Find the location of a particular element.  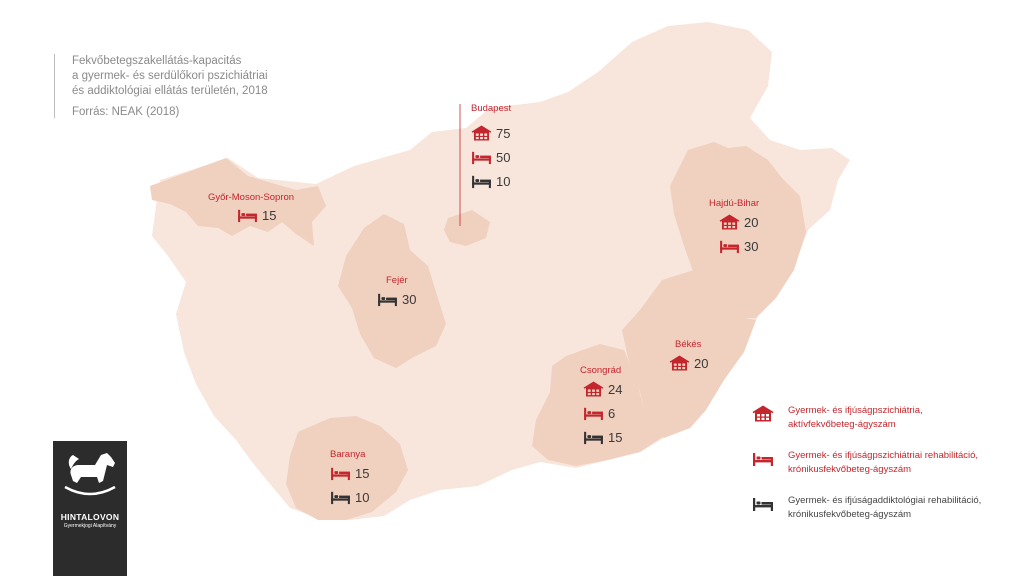

rocking-horse-icon is located at coordinates (90, 474).